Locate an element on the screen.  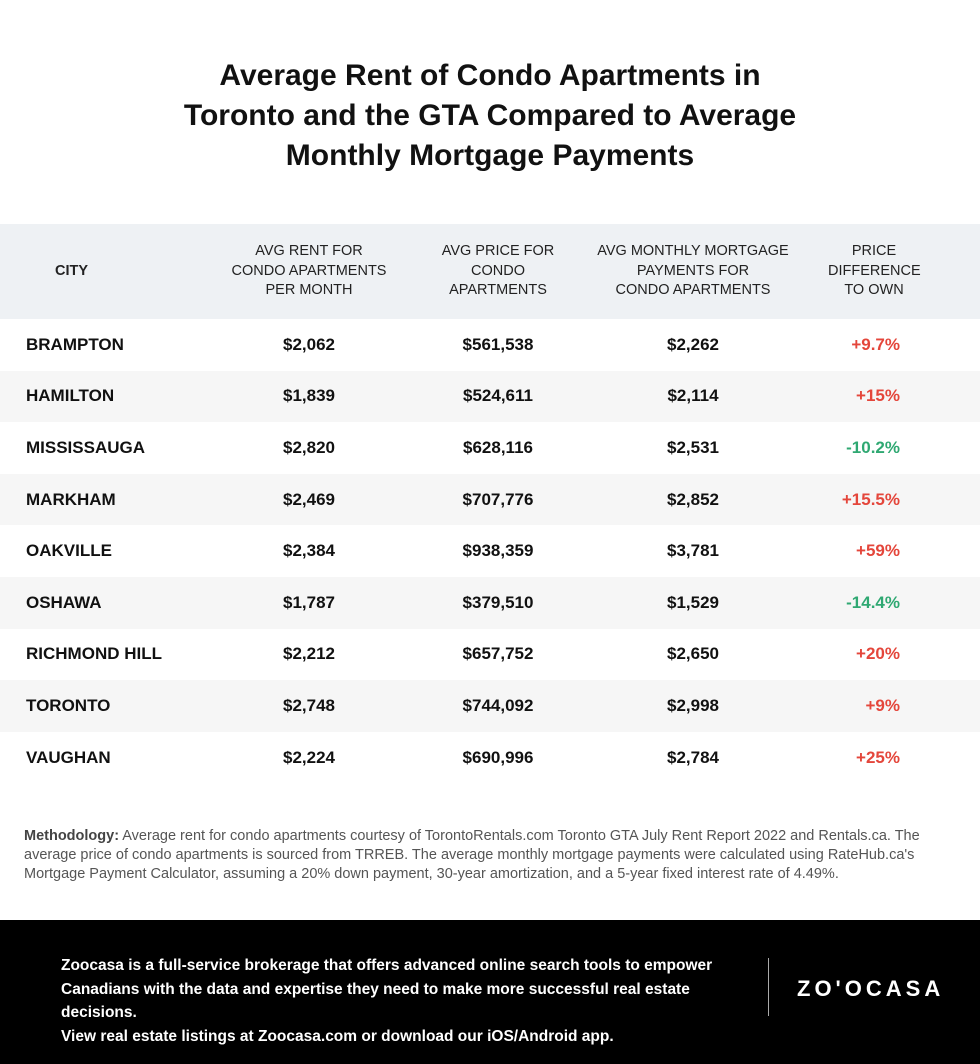
cell-rent: $2,820 is located at coordinates (309, 447).